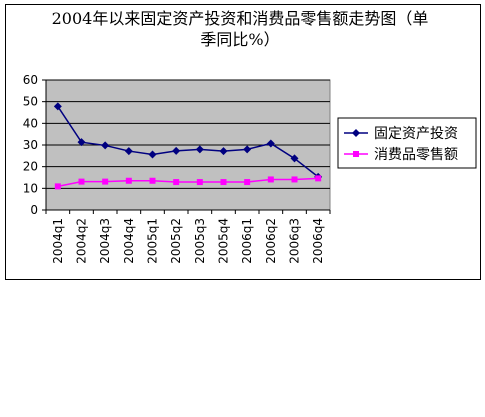 The image size is (485, 417). What do you see at coordinates (153, 241) in the screenshot?
I see `x-tick-label: 2005q1` at bounding box center [153, 241].